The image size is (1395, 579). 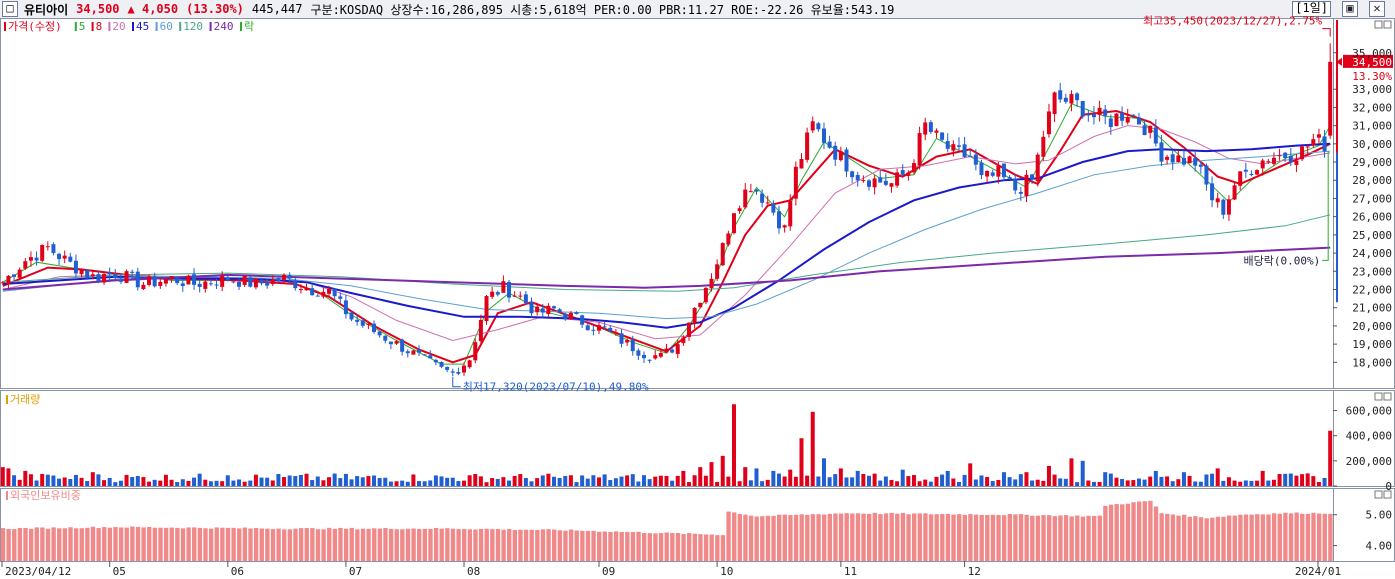 I want to click on price-legend-swatch, so click(x=109, y=26).